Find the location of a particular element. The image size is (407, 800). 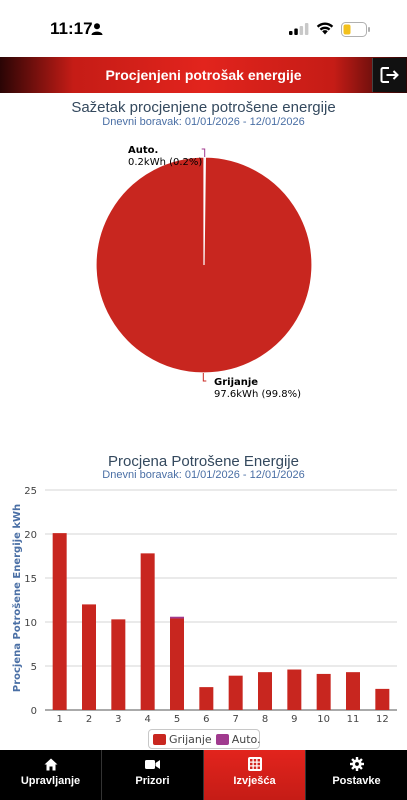

page-title: Procjenjeni potrošak energije is located at coordinates (203, 75).